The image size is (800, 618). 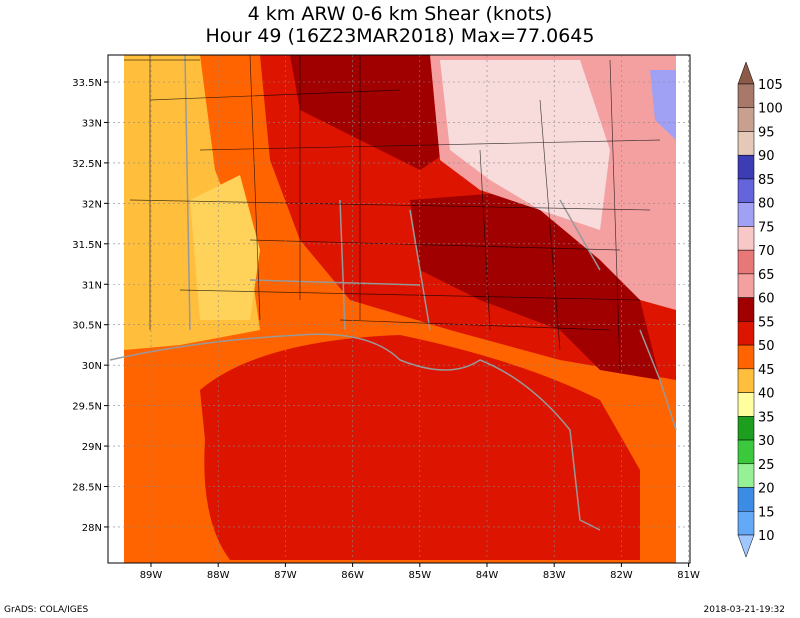 I want to click on colorbar-label: 80, so click(x=766, y=204).